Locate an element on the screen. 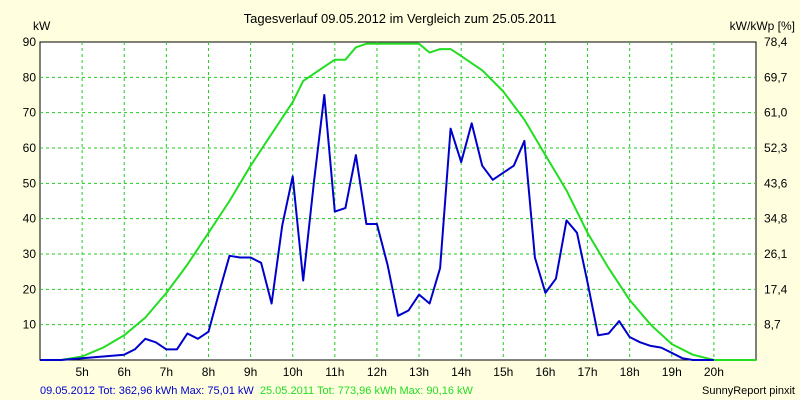 Image resolution: width=800 pixels, height=400 pixels. x-tick-label: 6h is located at coordinates (124, 372).